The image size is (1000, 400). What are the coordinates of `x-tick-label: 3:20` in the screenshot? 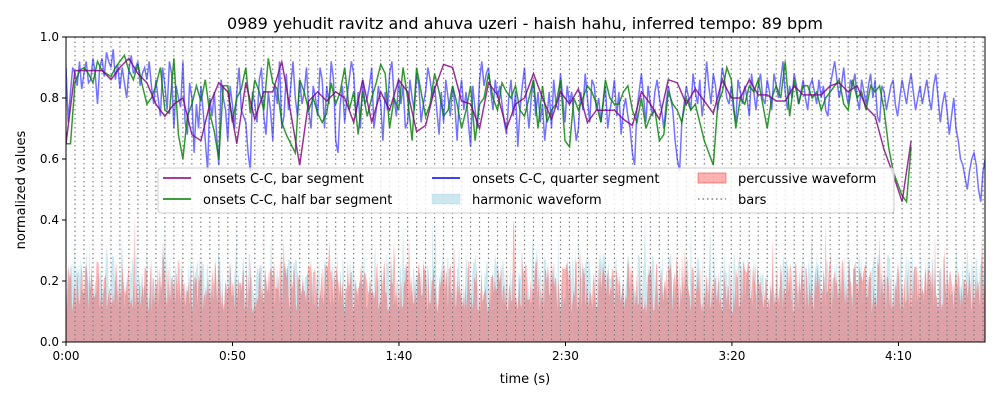 It's located at (731, 356).